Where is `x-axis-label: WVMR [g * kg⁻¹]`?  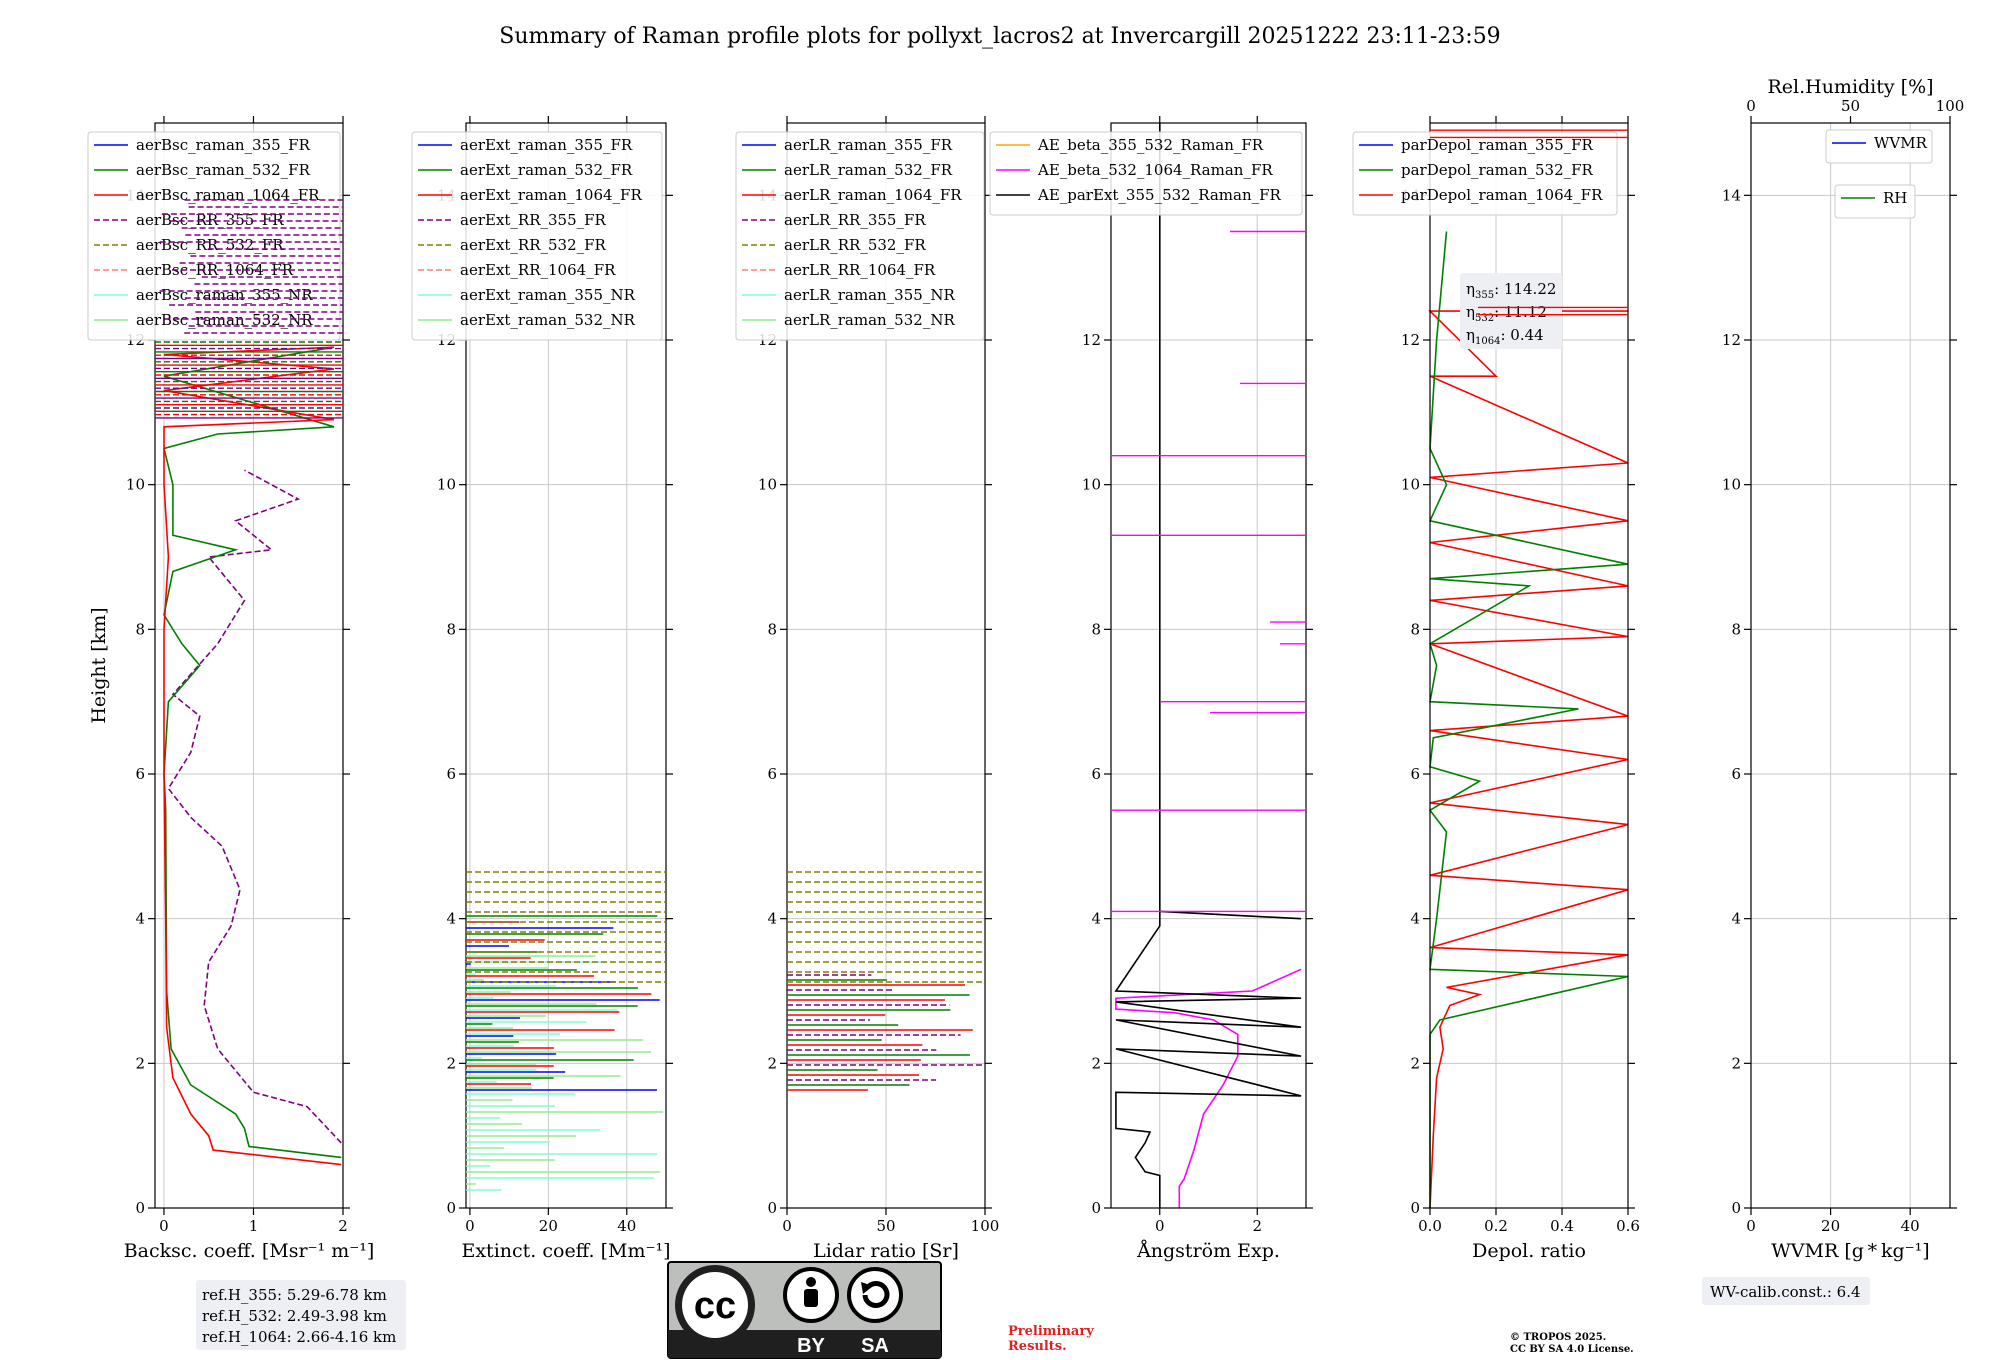 x-axis-label: WVMR [g * kg⁻¹] is located at coordinates (1850, 1251).